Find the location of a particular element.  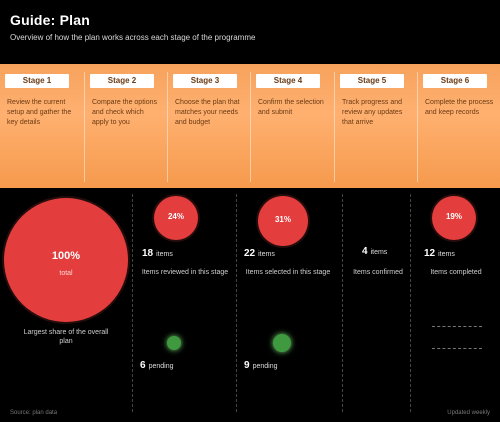

stage-4: Stage 4 Confirm the selection and submit is located at coordinates (292, 126).